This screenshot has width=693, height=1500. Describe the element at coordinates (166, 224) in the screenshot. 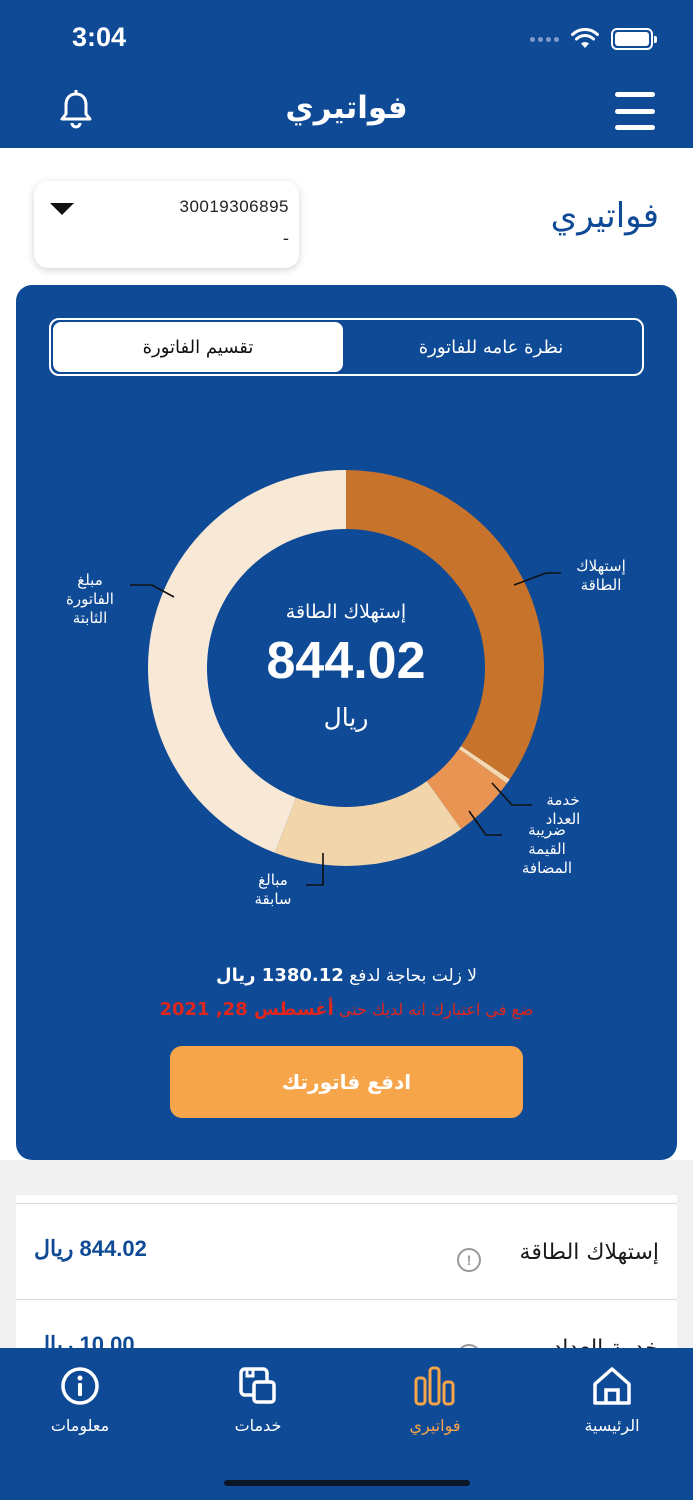

I see `account-selector: 30019306895 -` at that location.